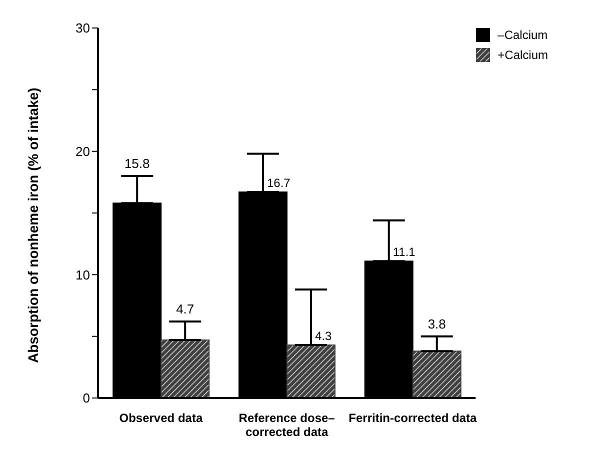  Describe the element at coordinates (32, 225) in the screenshot. I see `y-axis-title: Absorption of nonheme iron (% of intake)` at that location.